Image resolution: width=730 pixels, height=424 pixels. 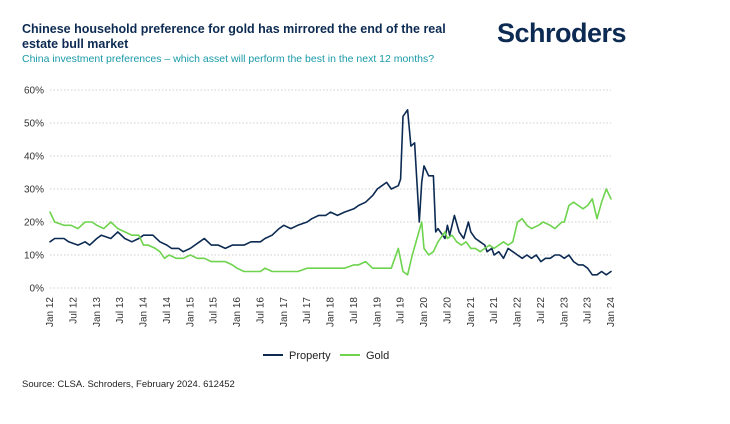 What do you see at coordinates (447, 310) in the screenshot?
I see `x-tick-label: Jul 20` at bounding box center [447, 310].